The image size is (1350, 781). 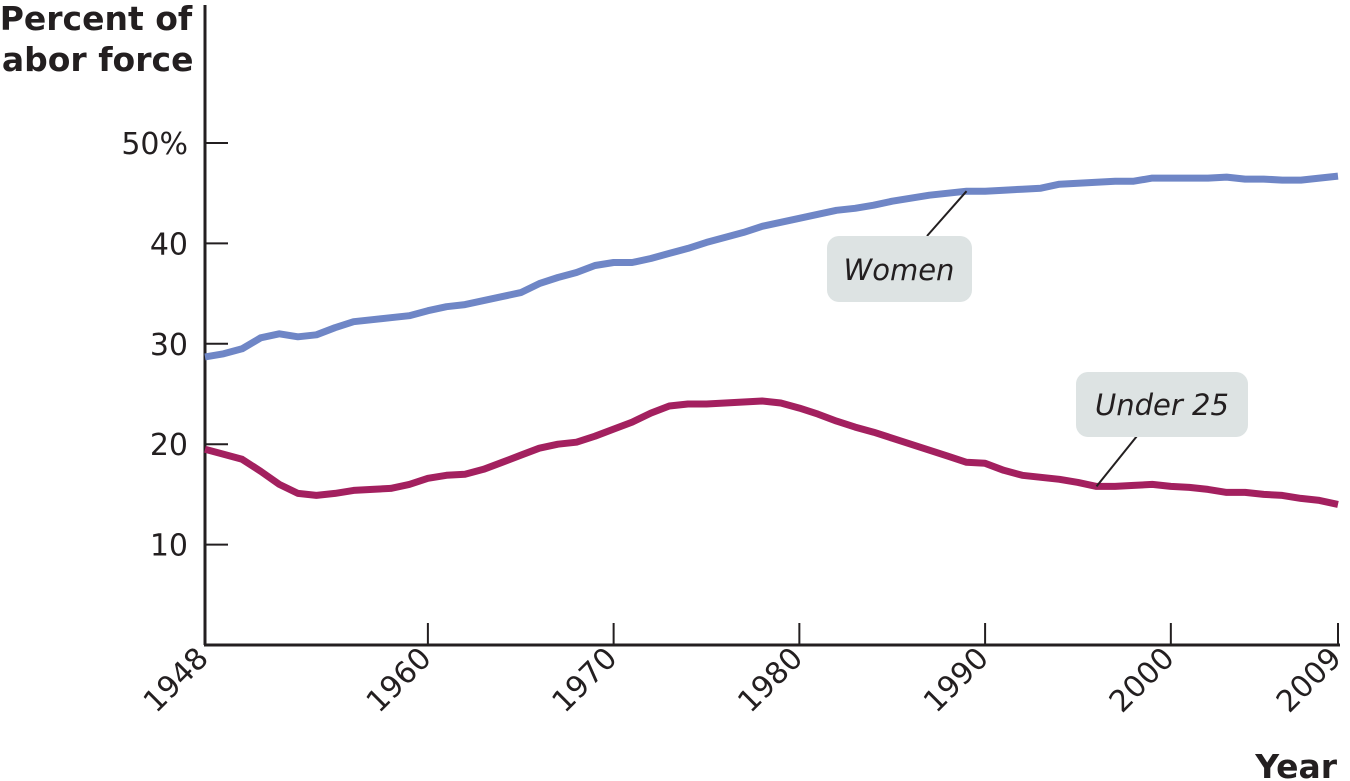 I want to click on x-tick-label: 1980, so click(x=770, y=680).